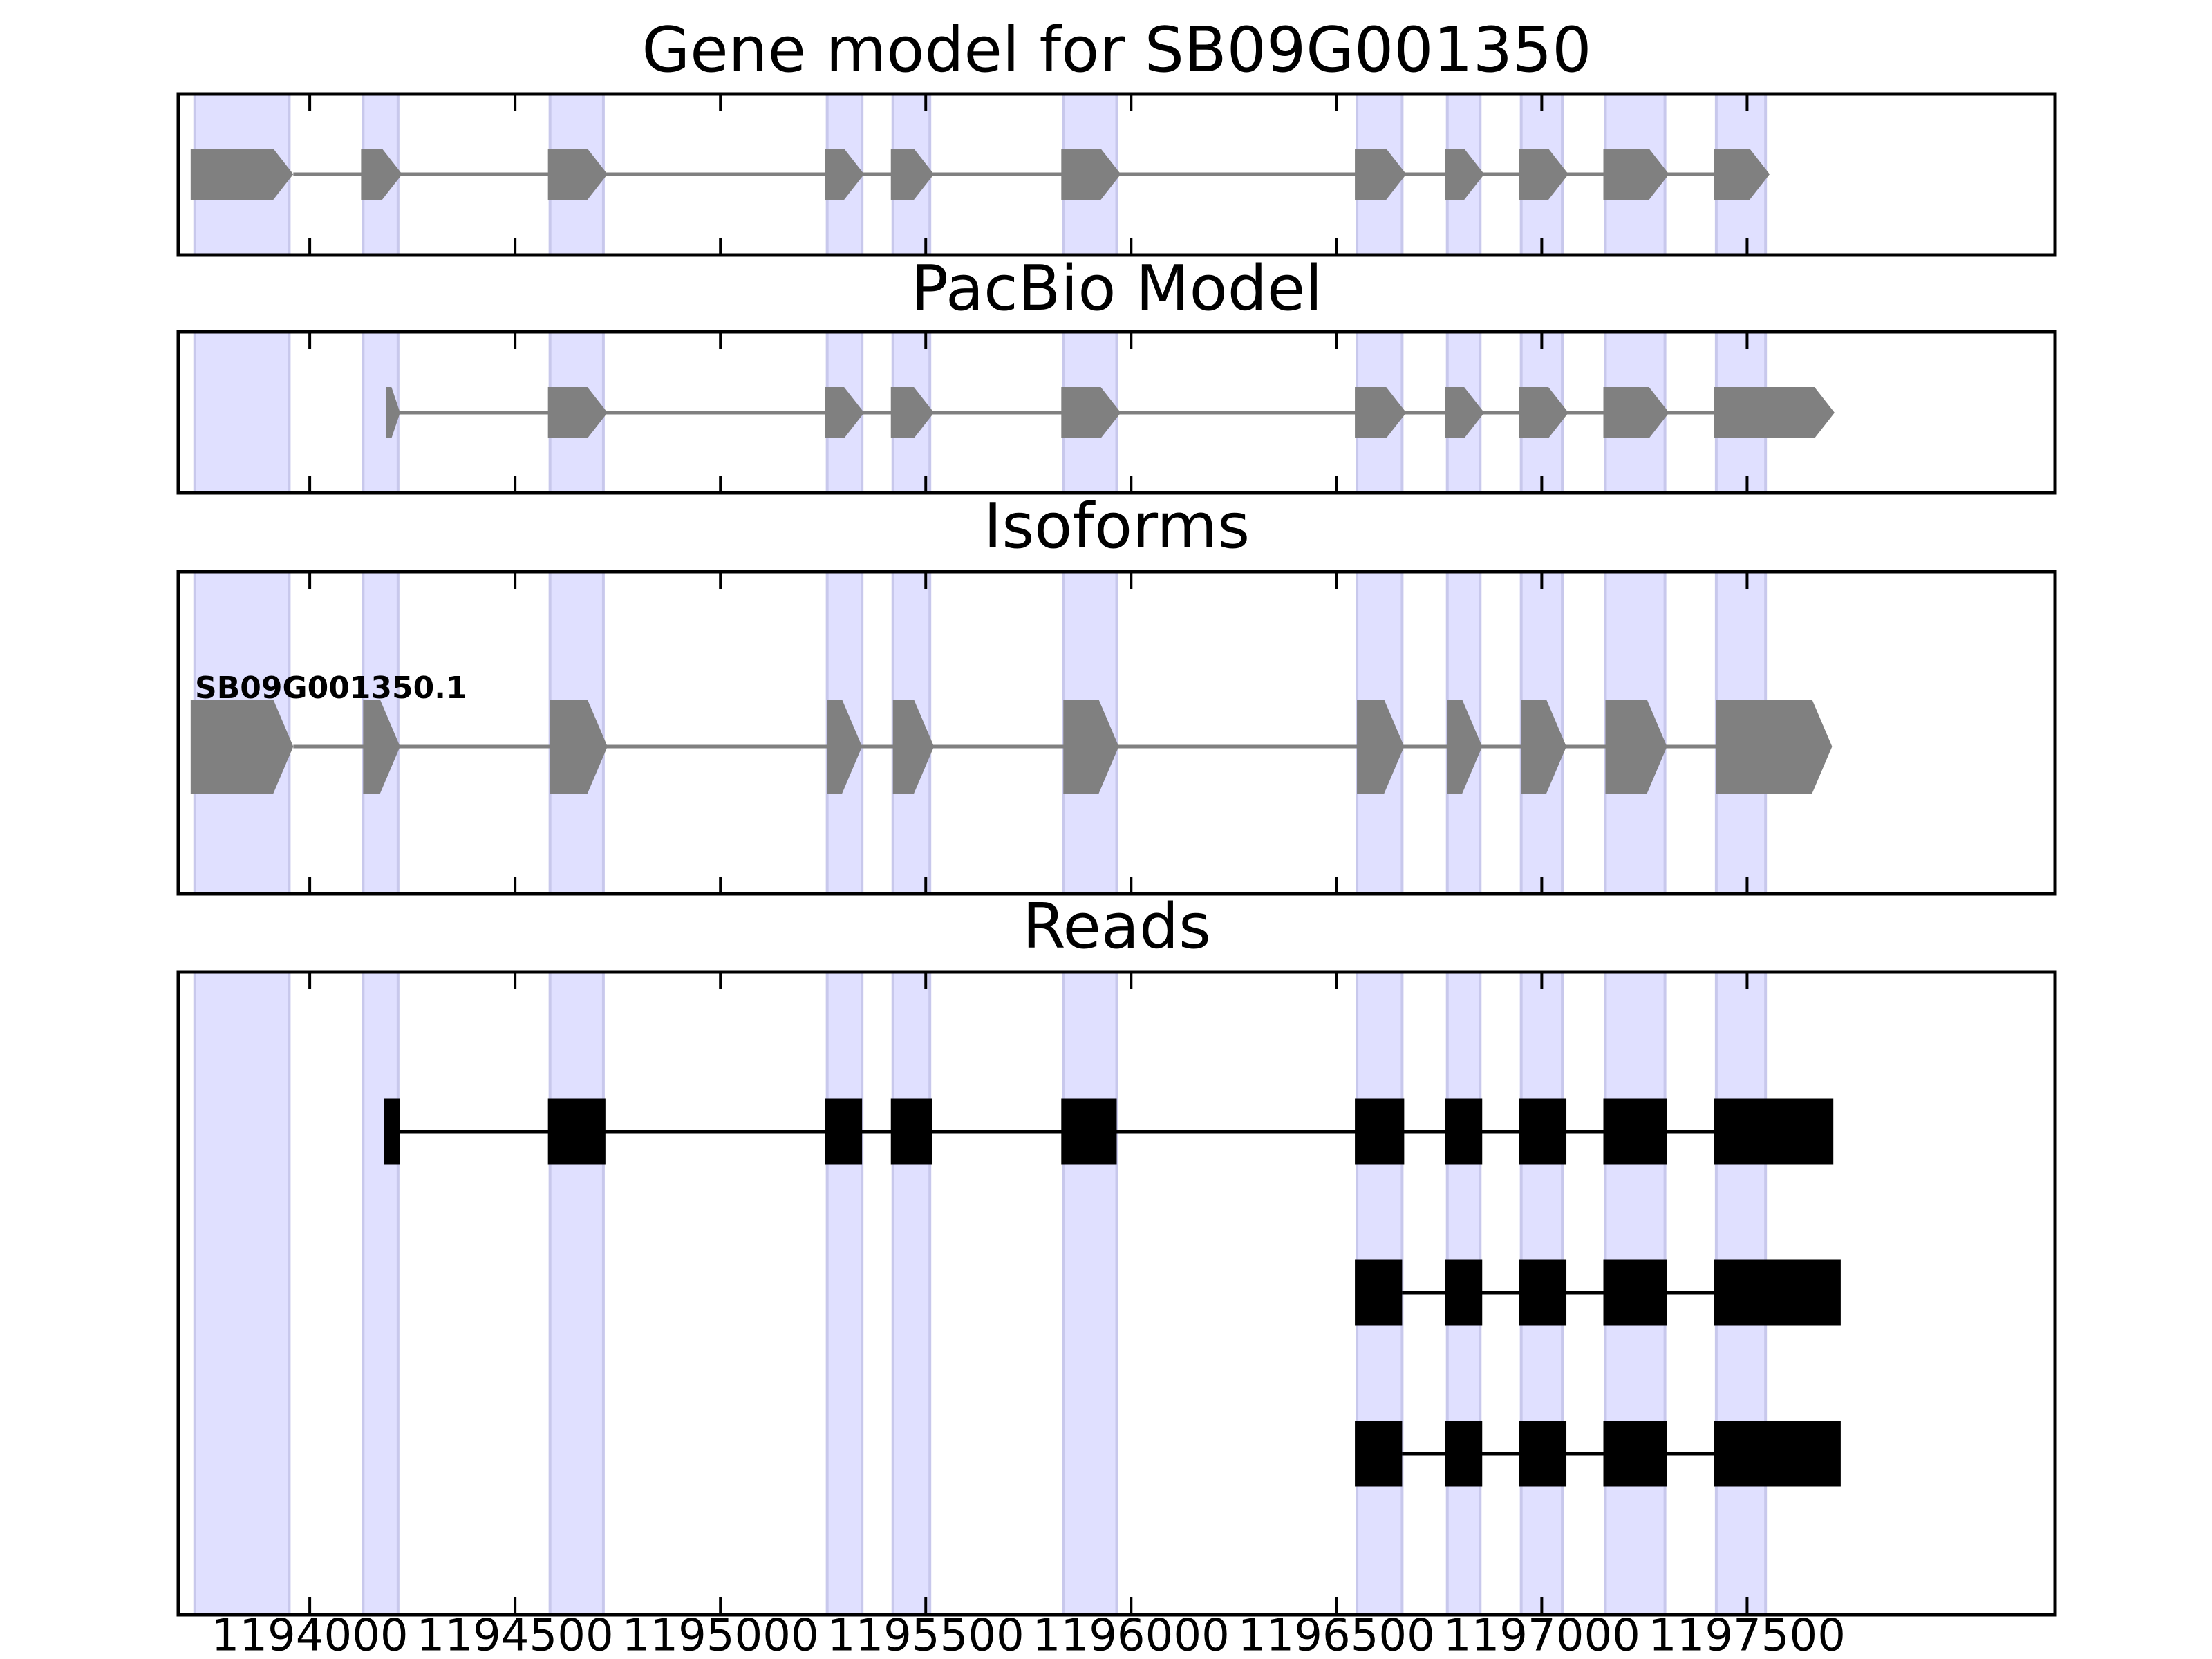  Describe the element at coordinates (1541, 1635) in the screenshot. I see `x-tick-label: 1197000` at that location.